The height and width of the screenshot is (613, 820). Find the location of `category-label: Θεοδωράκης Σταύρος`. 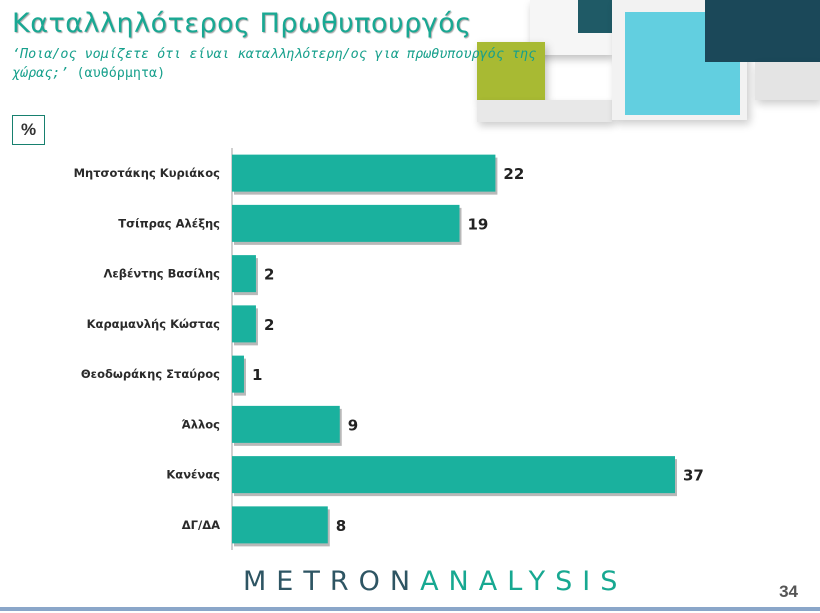

category-label: Θεοδωράκης Σταύρος is located at coordinates (150, 374).